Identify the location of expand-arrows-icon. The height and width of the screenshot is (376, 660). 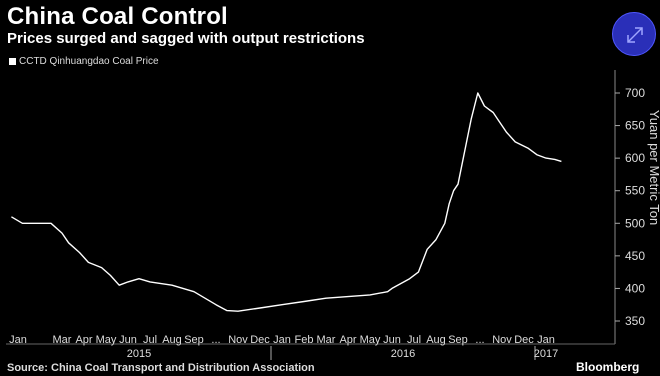
(635, 35).